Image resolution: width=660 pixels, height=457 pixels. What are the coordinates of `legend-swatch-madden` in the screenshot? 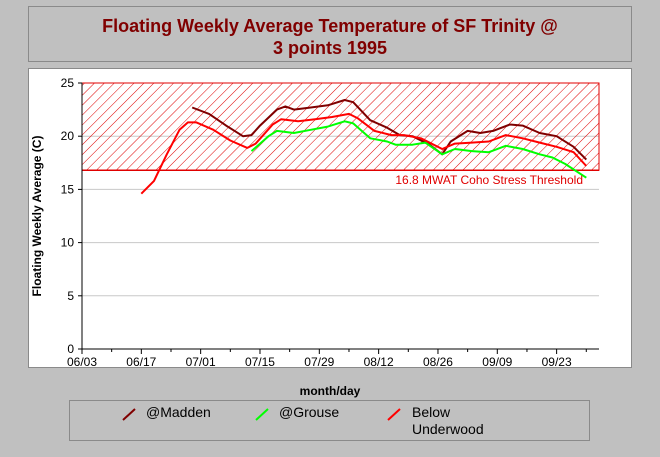 It's located at (129, 414).